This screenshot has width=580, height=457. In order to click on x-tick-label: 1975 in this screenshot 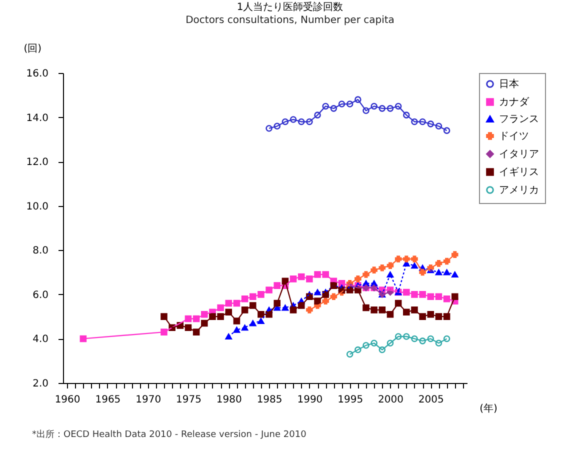, I will do `click(189, 400)`.